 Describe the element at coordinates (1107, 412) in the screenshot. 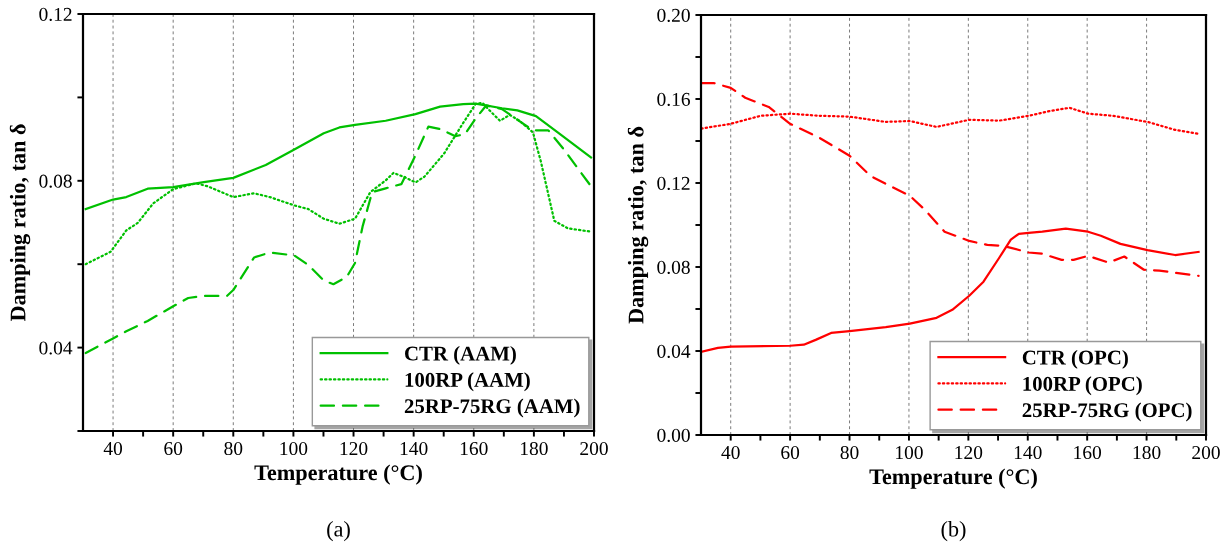

I see `legend-label: 25RP-75RG (OPC)` at that location.